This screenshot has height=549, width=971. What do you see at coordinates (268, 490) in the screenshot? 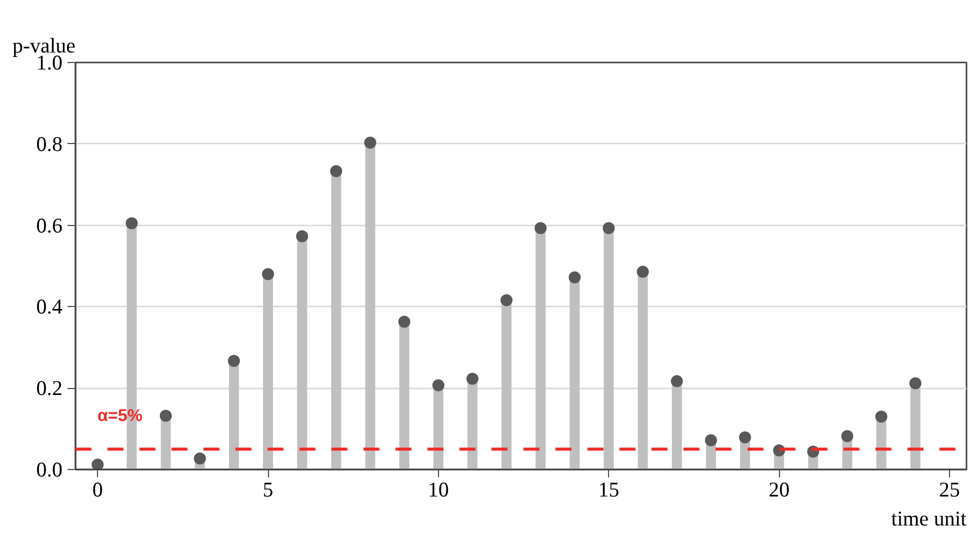
I see `x-tick-label: 5` at bounding box center [268, 490].